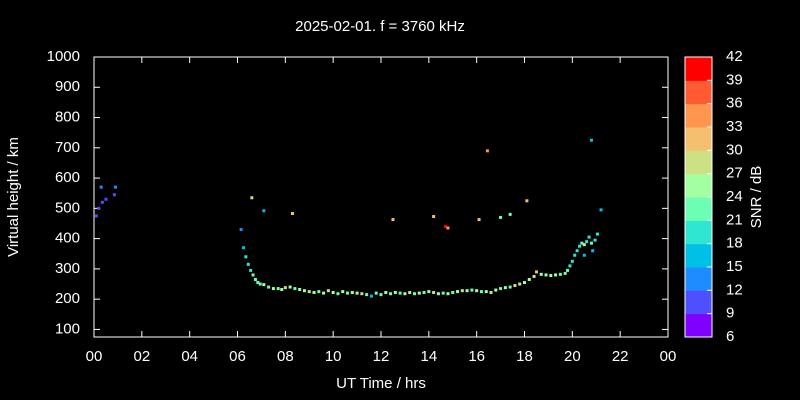 The image size is (800, 400). I want to click on colorbar-tick-label: 18, so click(734, 243).